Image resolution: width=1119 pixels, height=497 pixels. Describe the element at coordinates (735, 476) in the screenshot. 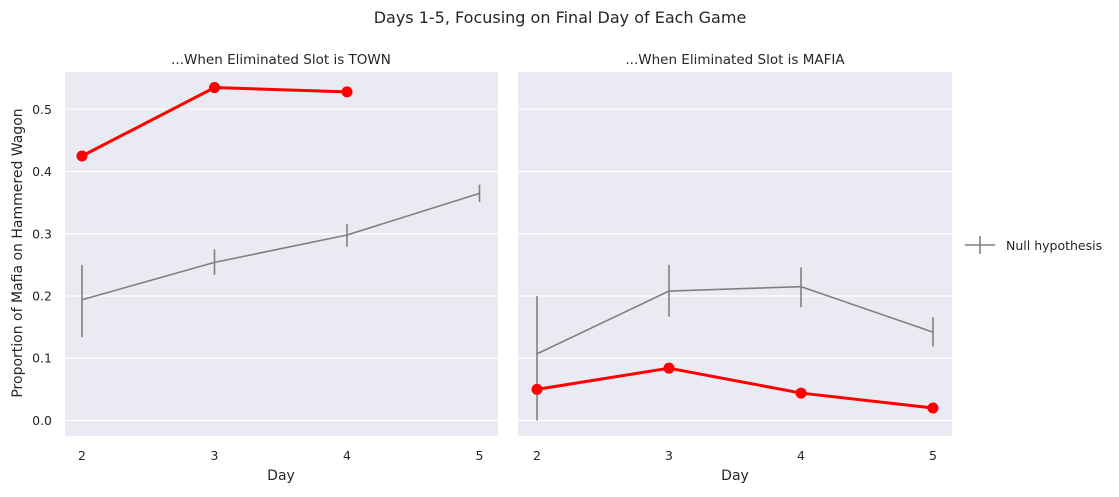

I see `panel-mafia-x-label: Day` at that location.